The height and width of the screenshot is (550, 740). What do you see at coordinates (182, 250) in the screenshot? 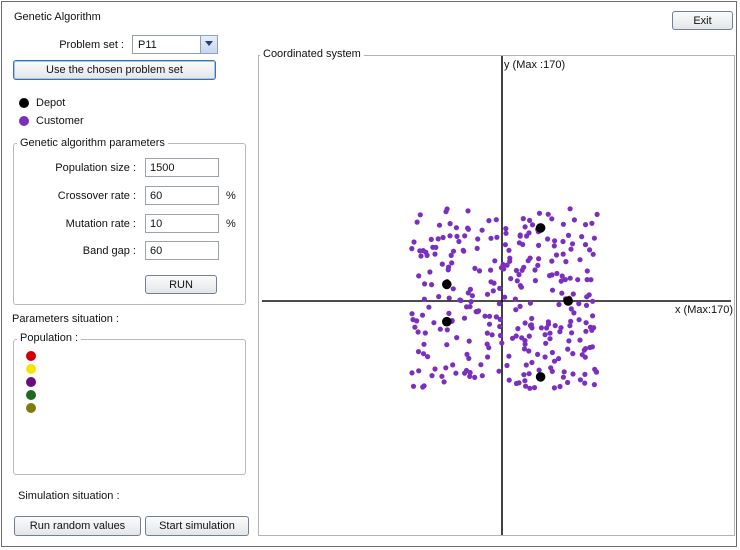
I see `band-gap-input` at bounding box center [182, 250].